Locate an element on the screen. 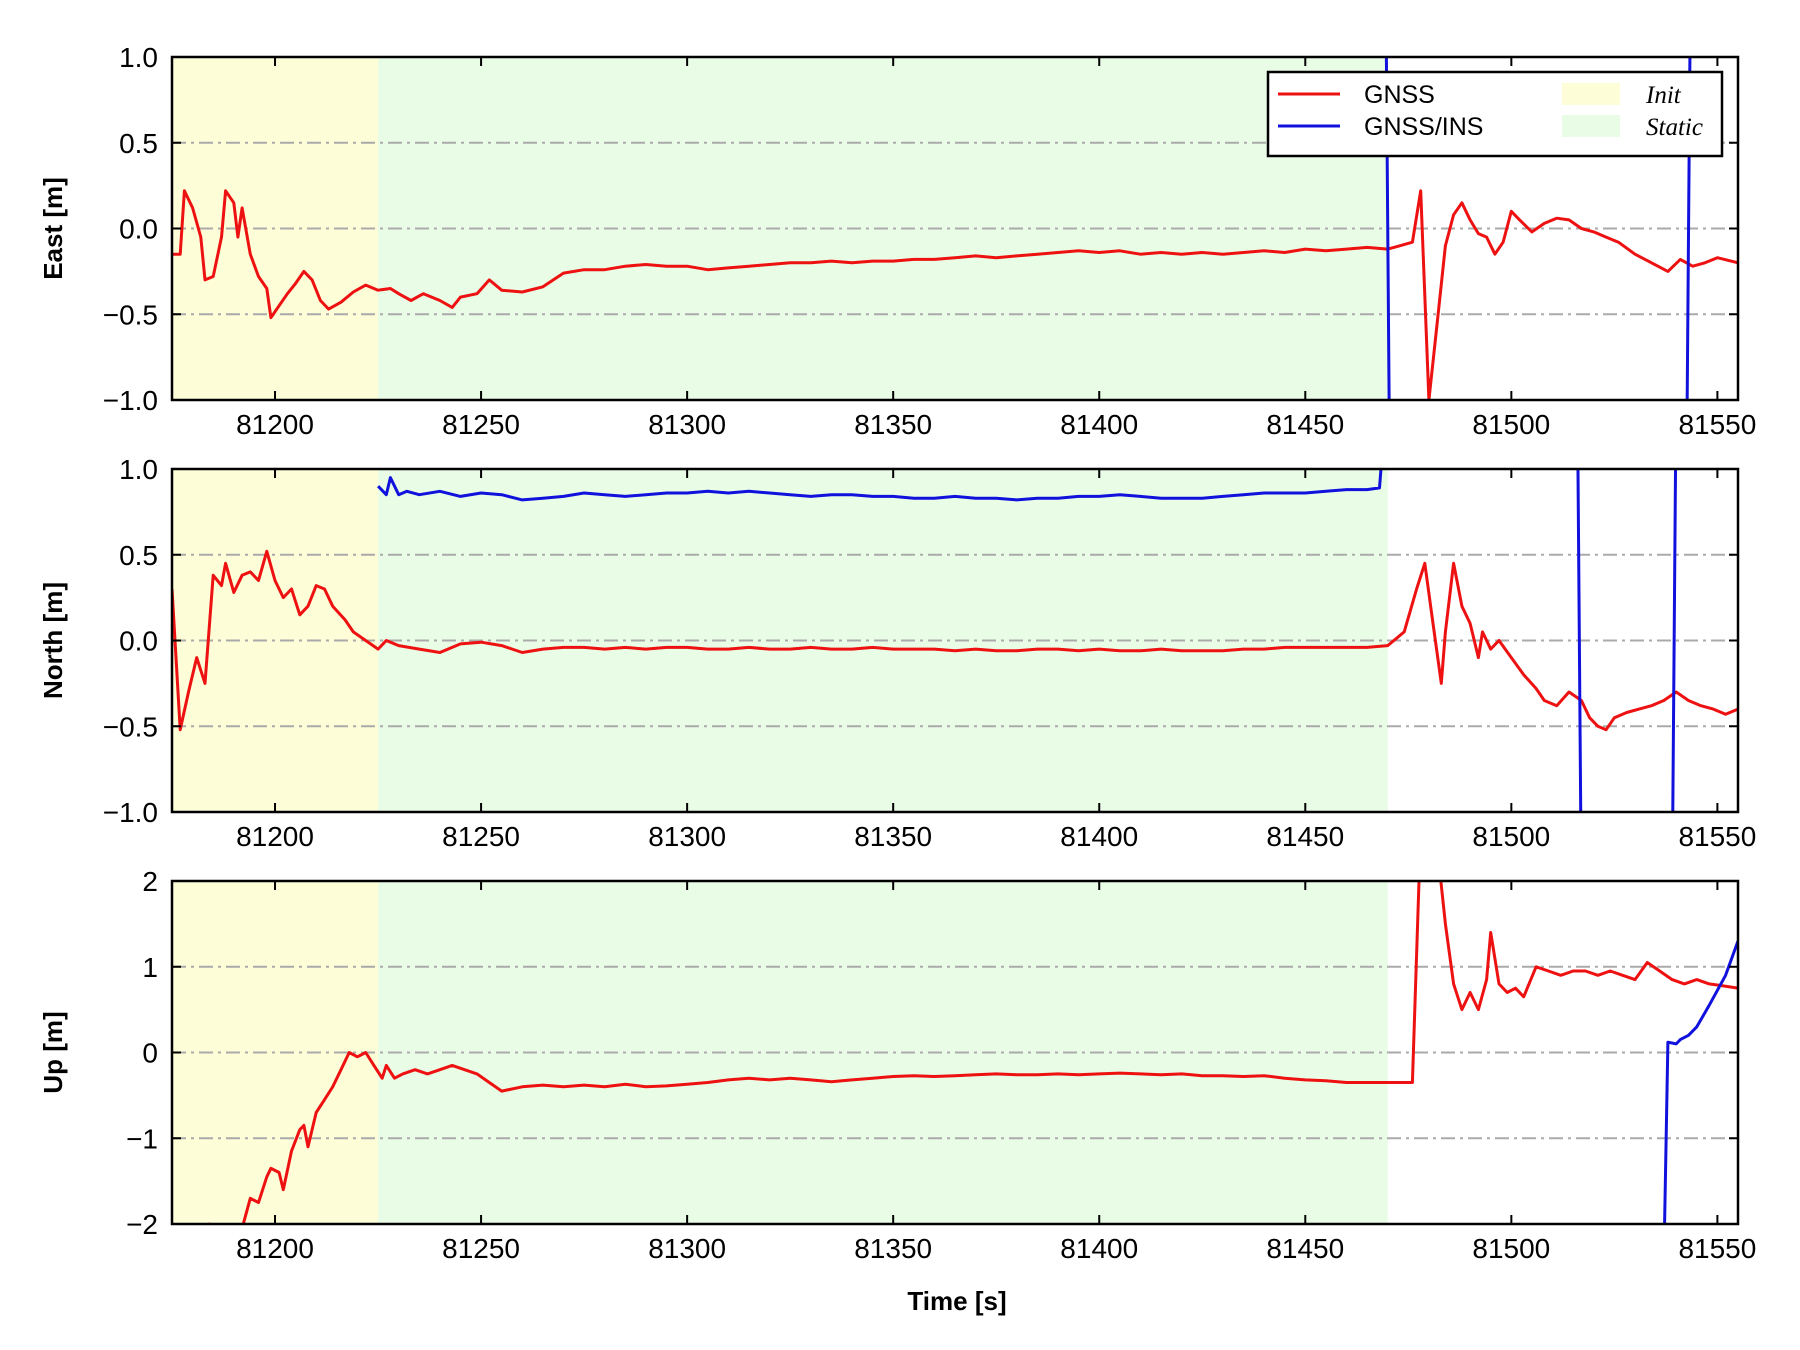  legend-label-static: Static is located at coordinates (1674, 127).